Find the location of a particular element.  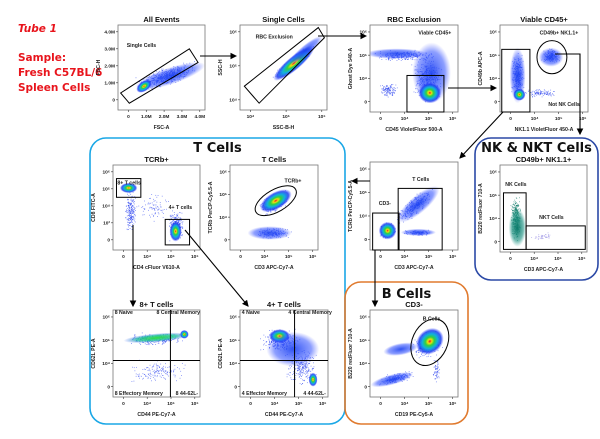

gate-label: TCRb+ is located at coordinates (293, 182).